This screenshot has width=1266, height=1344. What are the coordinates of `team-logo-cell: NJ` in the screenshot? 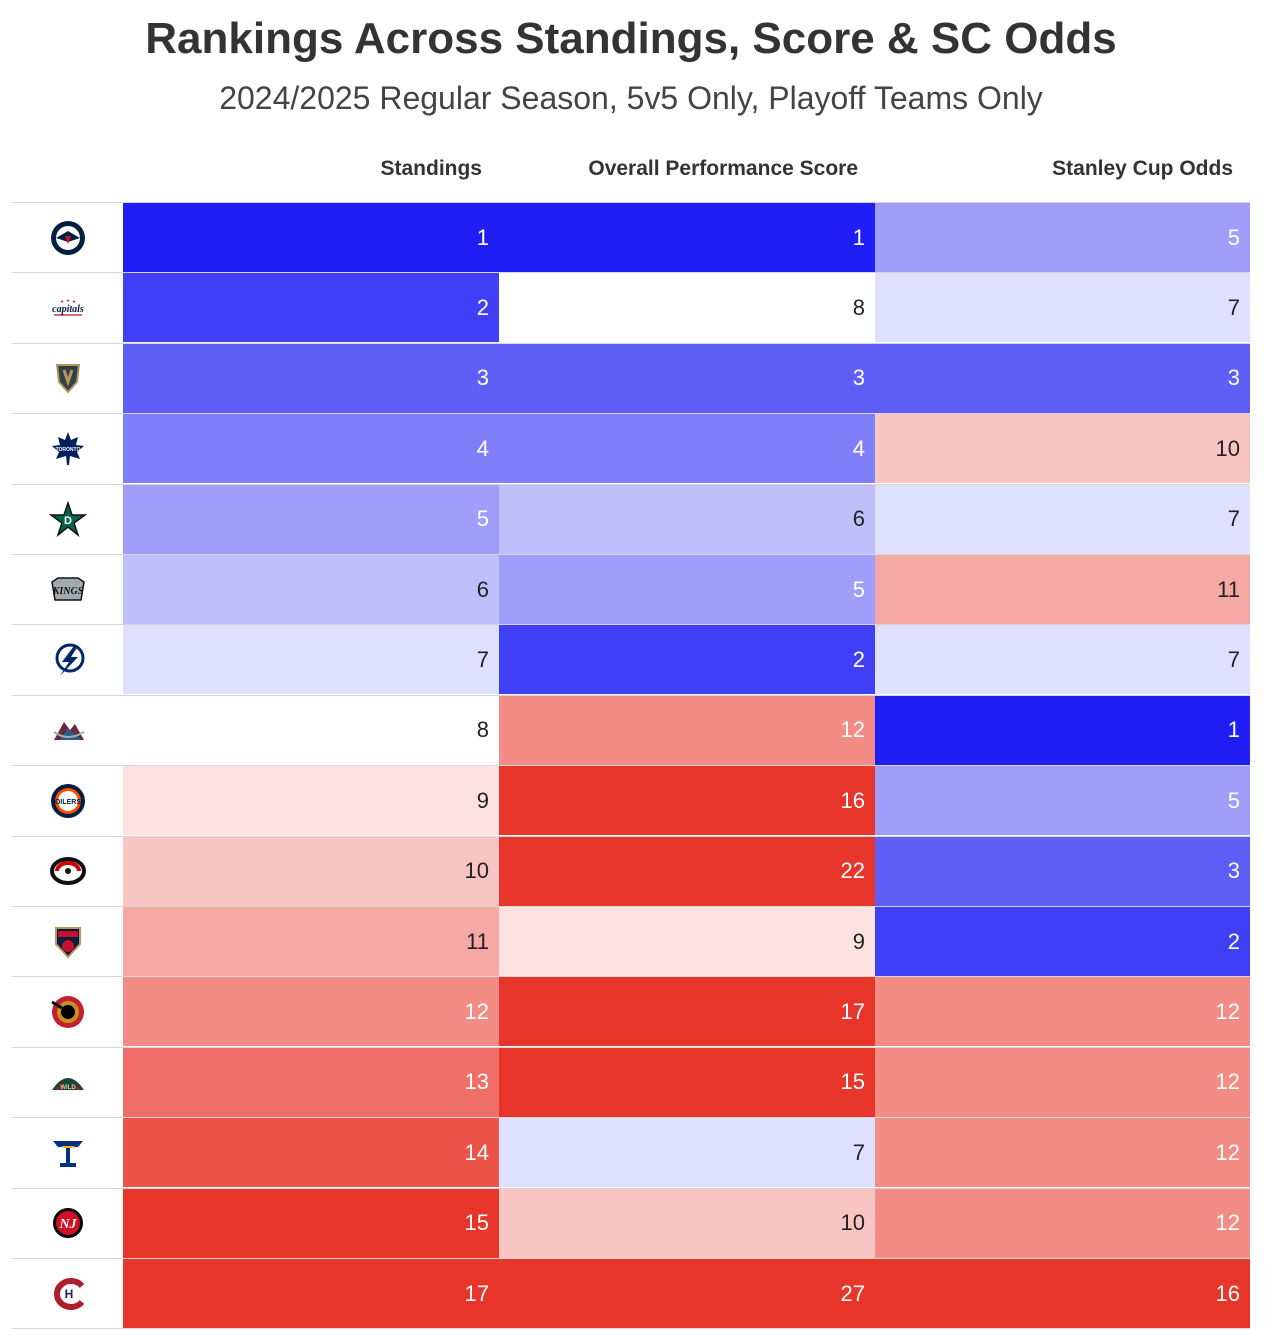 It's located at (67, 1223).